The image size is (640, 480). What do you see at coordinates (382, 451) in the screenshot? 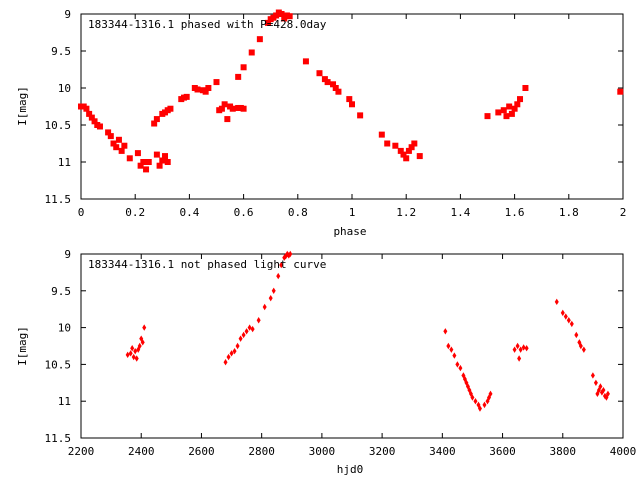
I see `x-tick-label: 3200` at bounding box center [382, 451].